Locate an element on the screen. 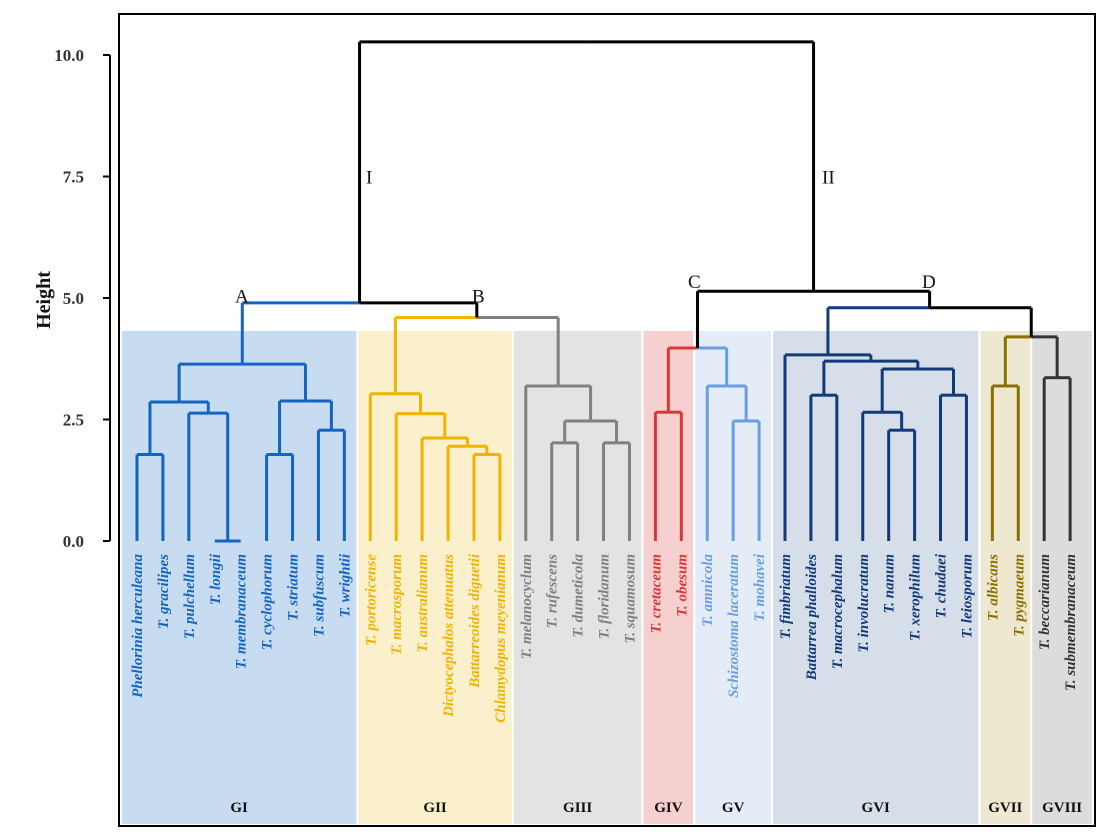 The height and width of the screenshot is (840, 1103). leaf-label: Schizostoma laceratum is located at coordinates (734, 626).